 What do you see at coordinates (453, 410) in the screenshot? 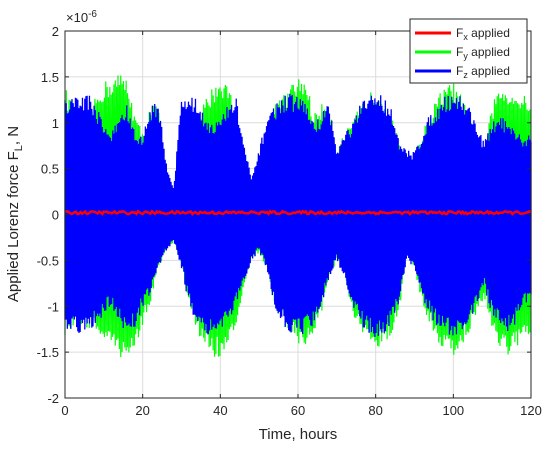
I see `x-tick-label: 100` at bounding box center [453, 410].